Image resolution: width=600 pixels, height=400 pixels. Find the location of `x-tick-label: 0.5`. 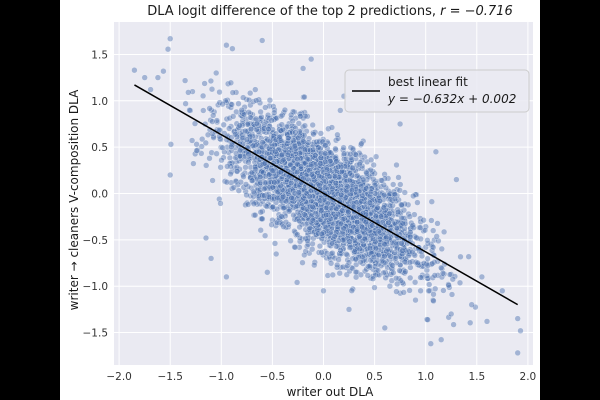

x-tick-label: 0.5 is located at coordinates (374, 377).